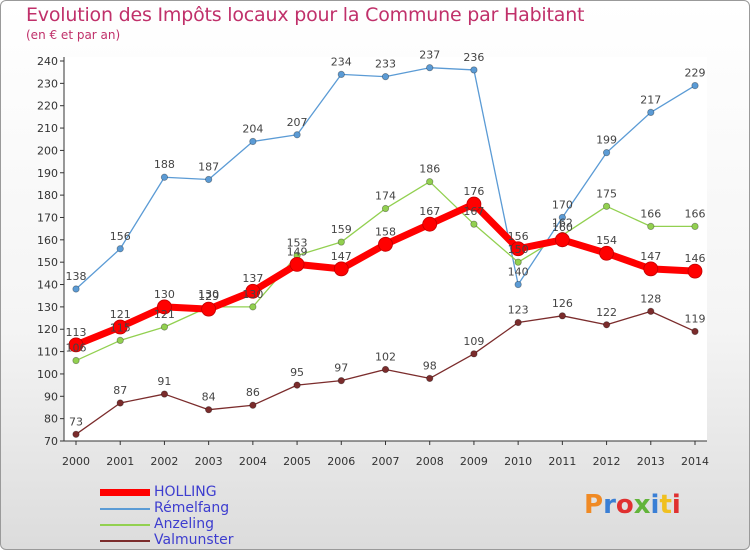 This screenshot has height=550, width=750. Describe the element at coordinates (341, 368) in the screenshot. I see `data-label-3: 97` at that location.